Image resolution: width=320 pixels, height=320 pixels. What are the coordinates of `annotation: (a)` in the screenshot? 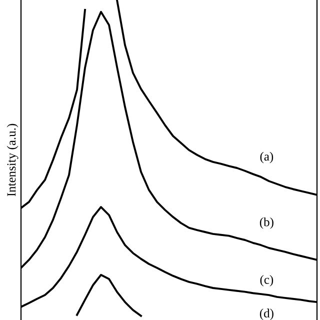 It's located at (267, 158).